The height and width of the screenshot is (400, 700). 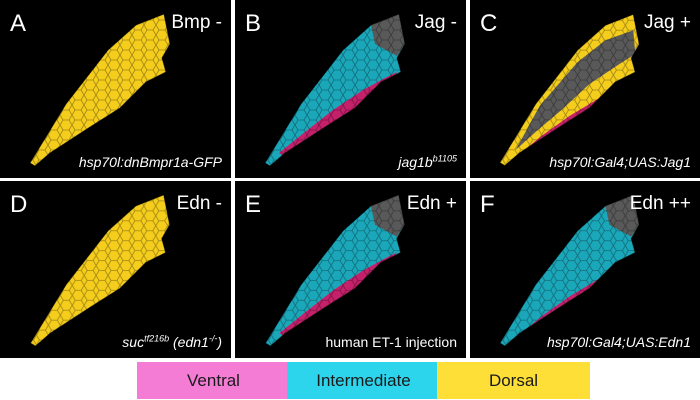 I want to click on panel-letter: C, so click(x=489, y=23).